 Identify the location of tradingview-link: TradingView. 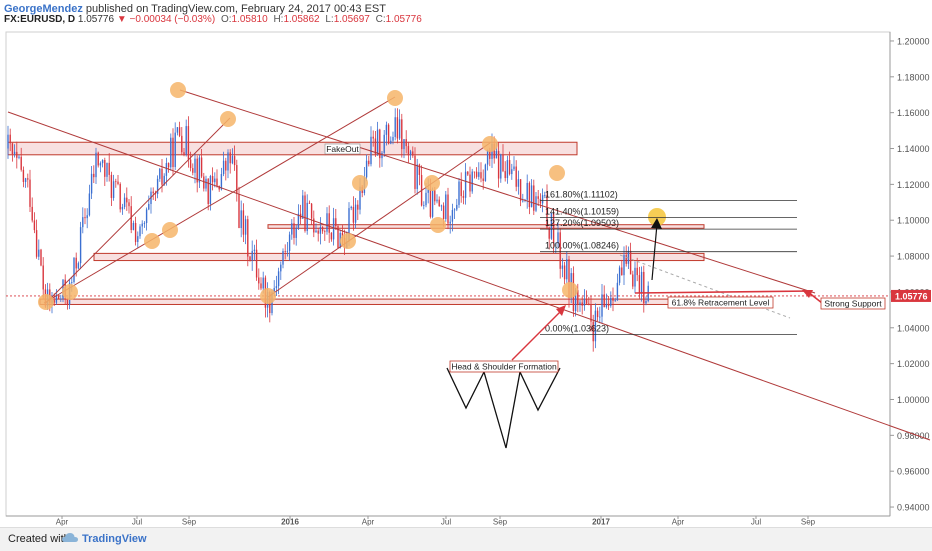
(114, 539).